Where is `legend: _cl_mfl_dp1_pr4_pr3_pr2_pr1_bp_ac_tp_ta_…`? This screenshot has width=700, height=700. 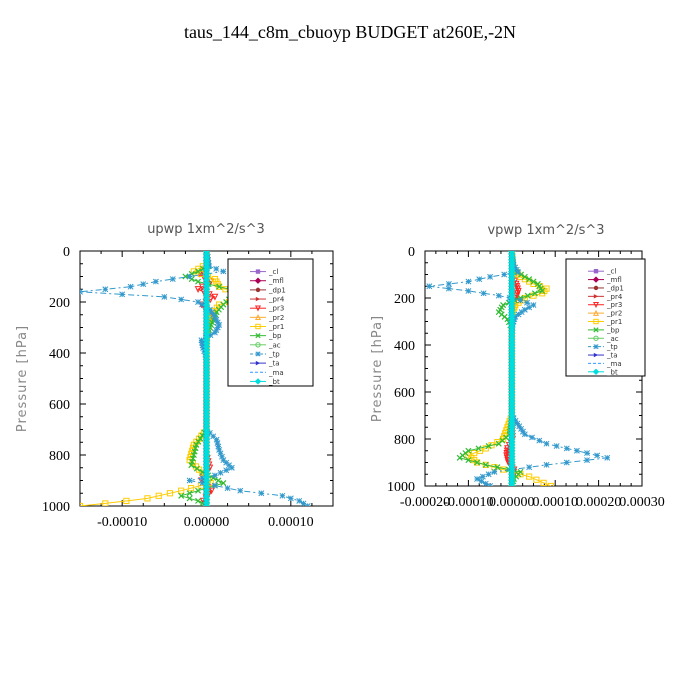
legend: _cl_mfl_dp1_pr4_pr3_pr2_pr1_bp_ac_tp_ta_… is located at coordinates (270, 322).